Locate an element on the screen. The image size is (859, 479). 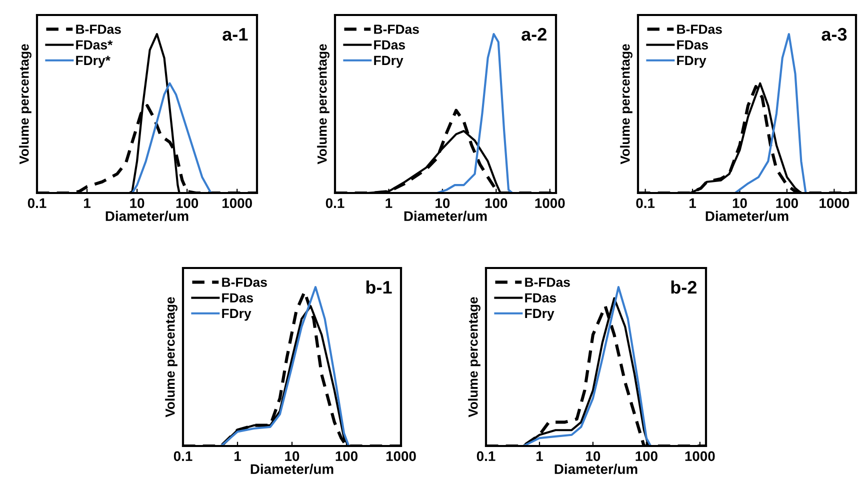
legend-label: FDas* is located at coordinates (94, 45).